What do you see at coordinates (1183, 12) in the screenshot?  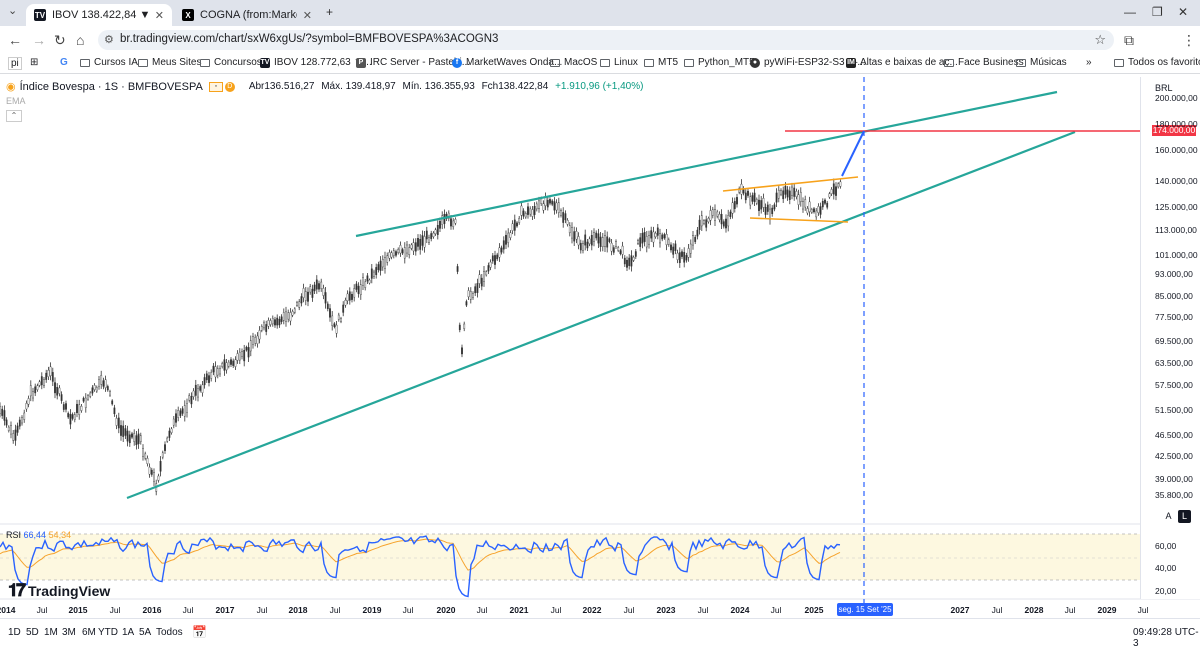 I see `window-close-icon: ✕` at bounding box center [1183, 12].